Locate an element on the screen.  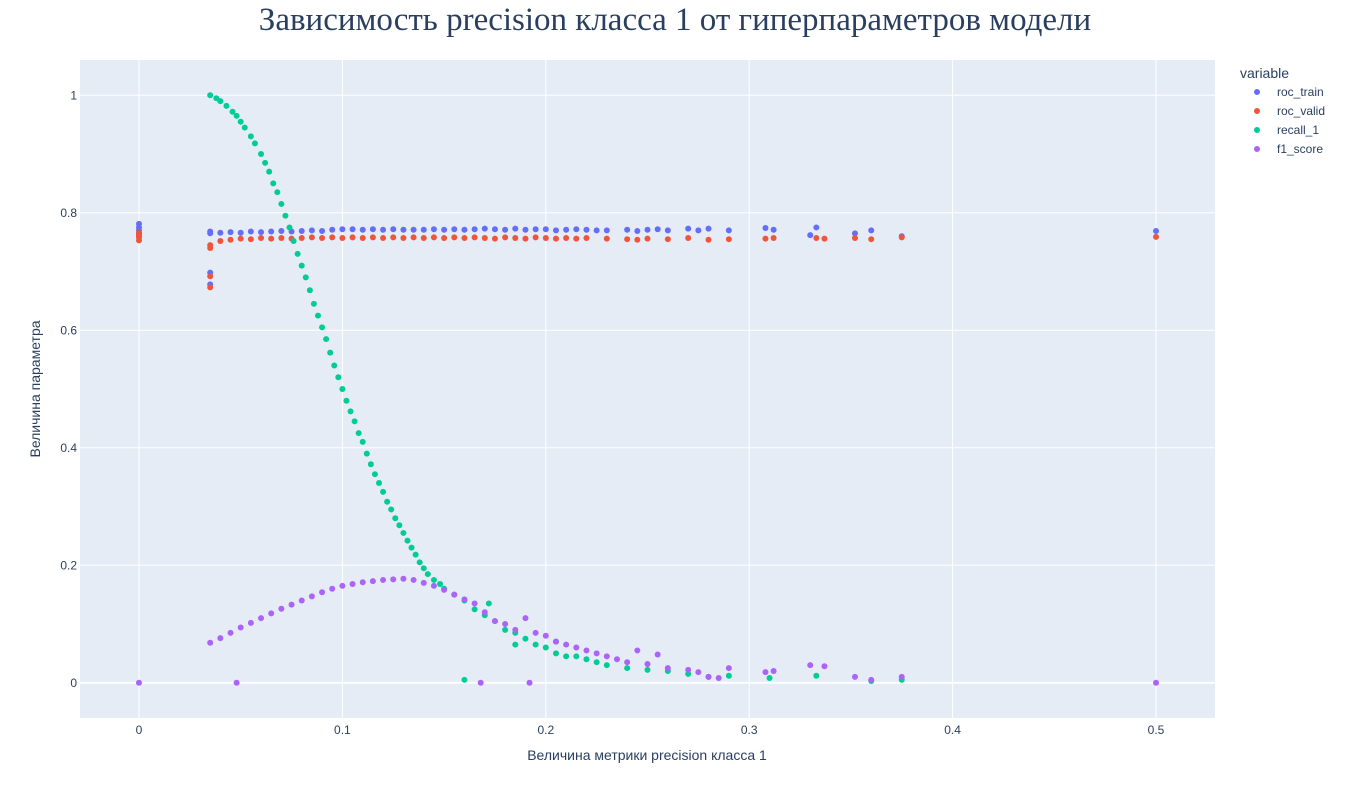
x-tick-label: 0.3 is located at coordinates (749, 730).